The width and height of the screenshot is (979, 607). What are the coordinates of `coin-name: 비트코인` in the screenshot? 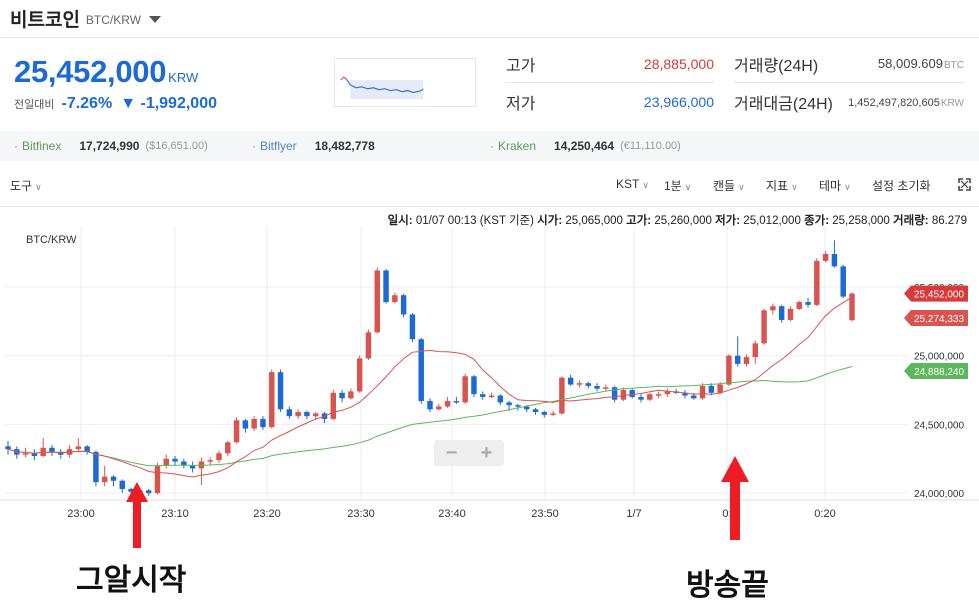 It's located at (45, 20).